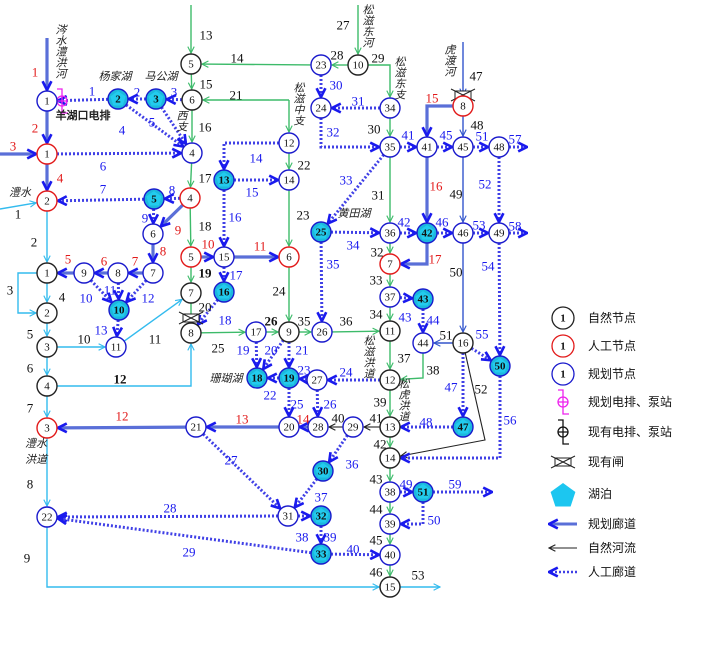  I want to click on planned-node-17: 17, so click(256, 332).